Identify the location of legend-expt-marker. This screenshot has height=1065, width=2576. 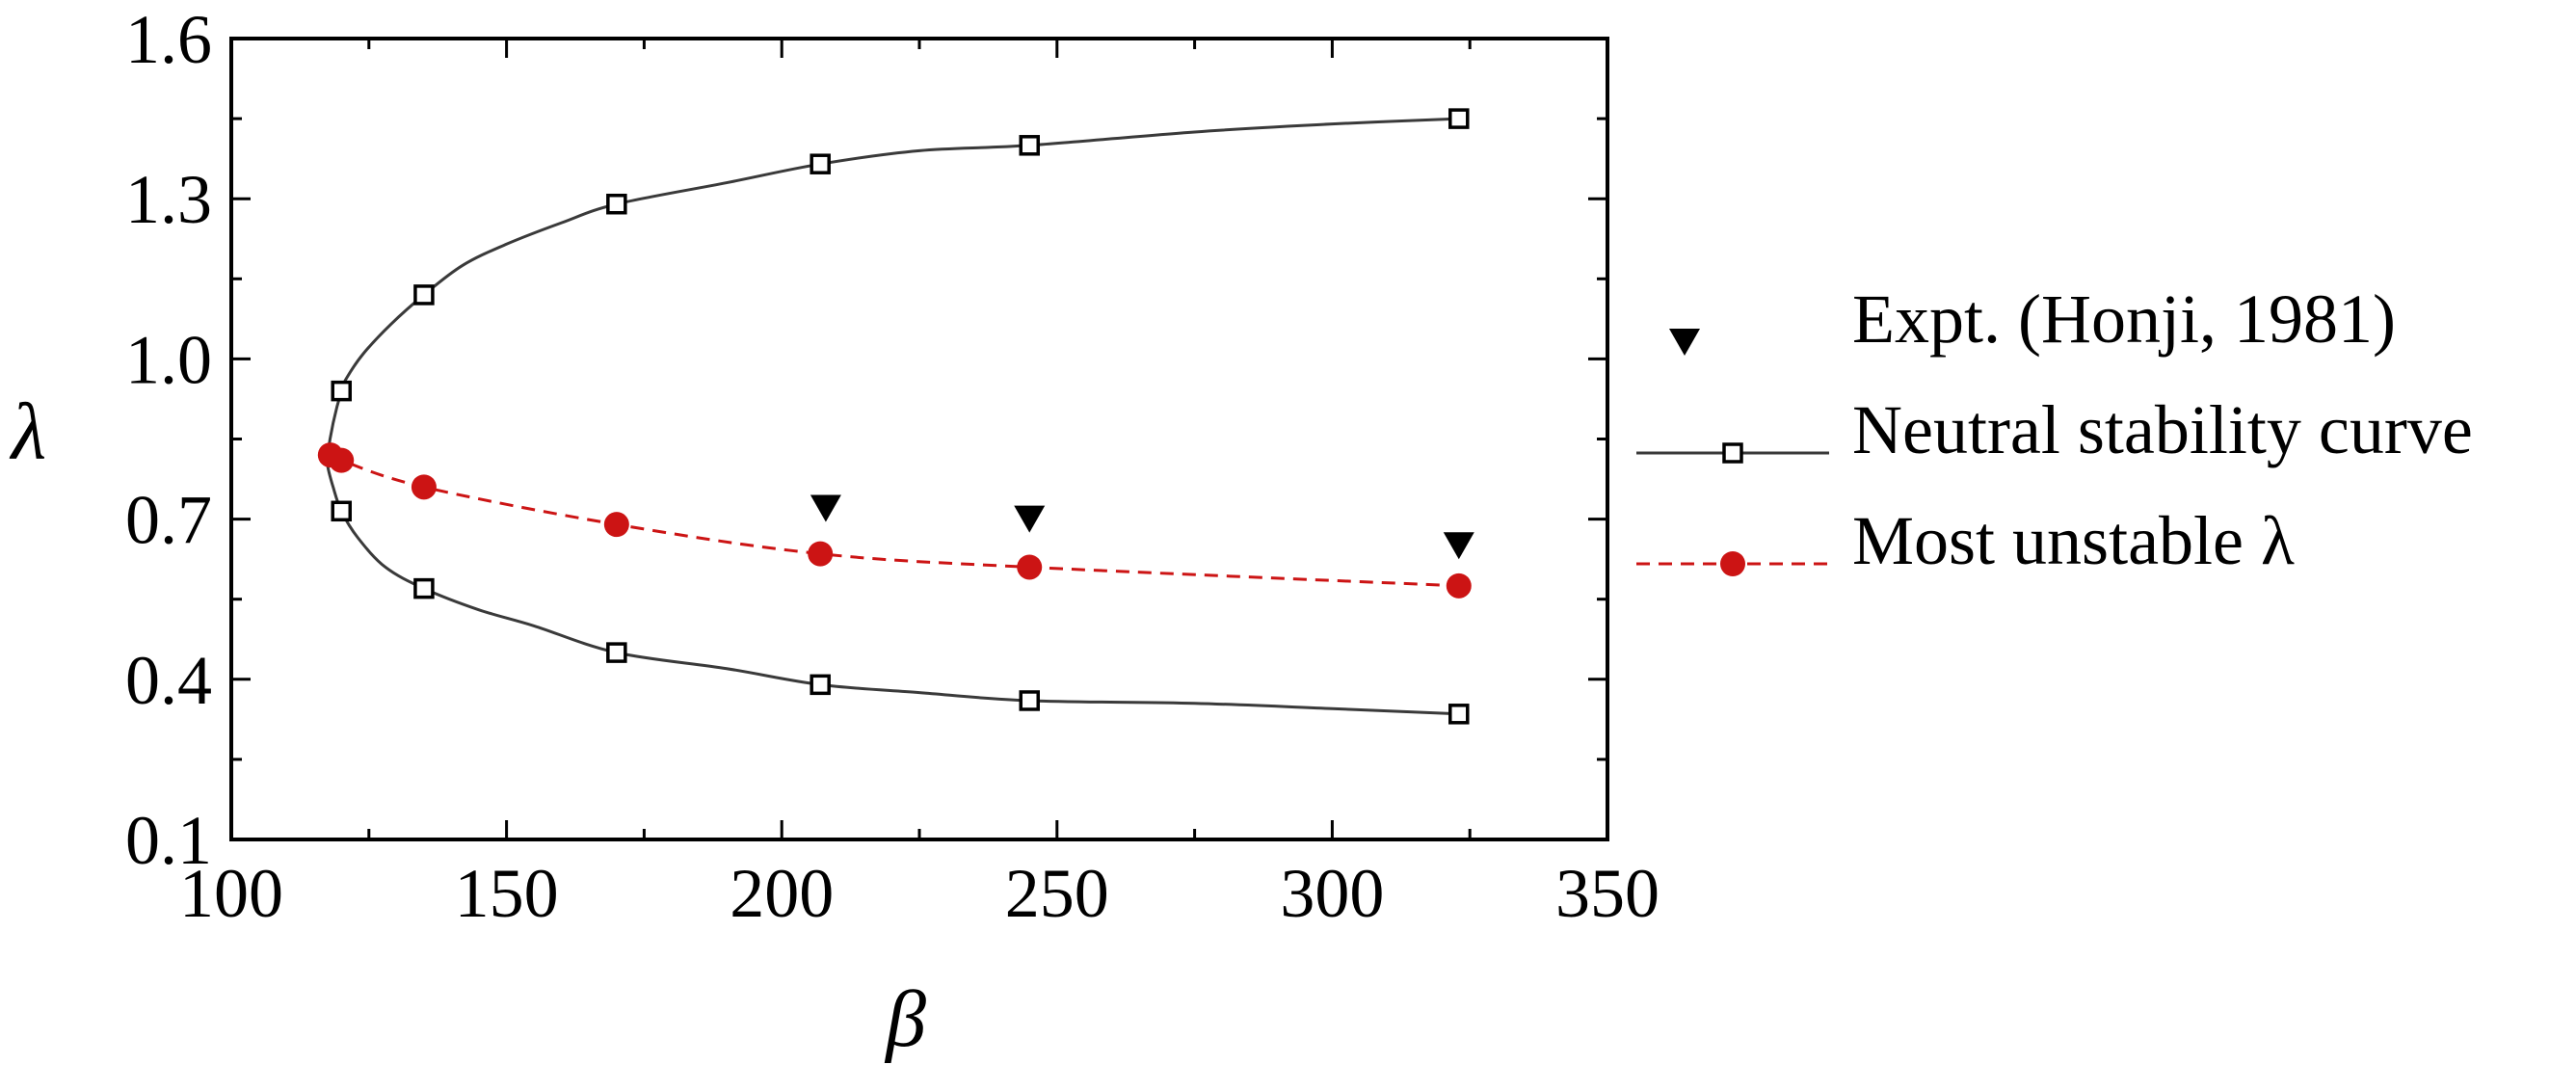
(1684, 342).